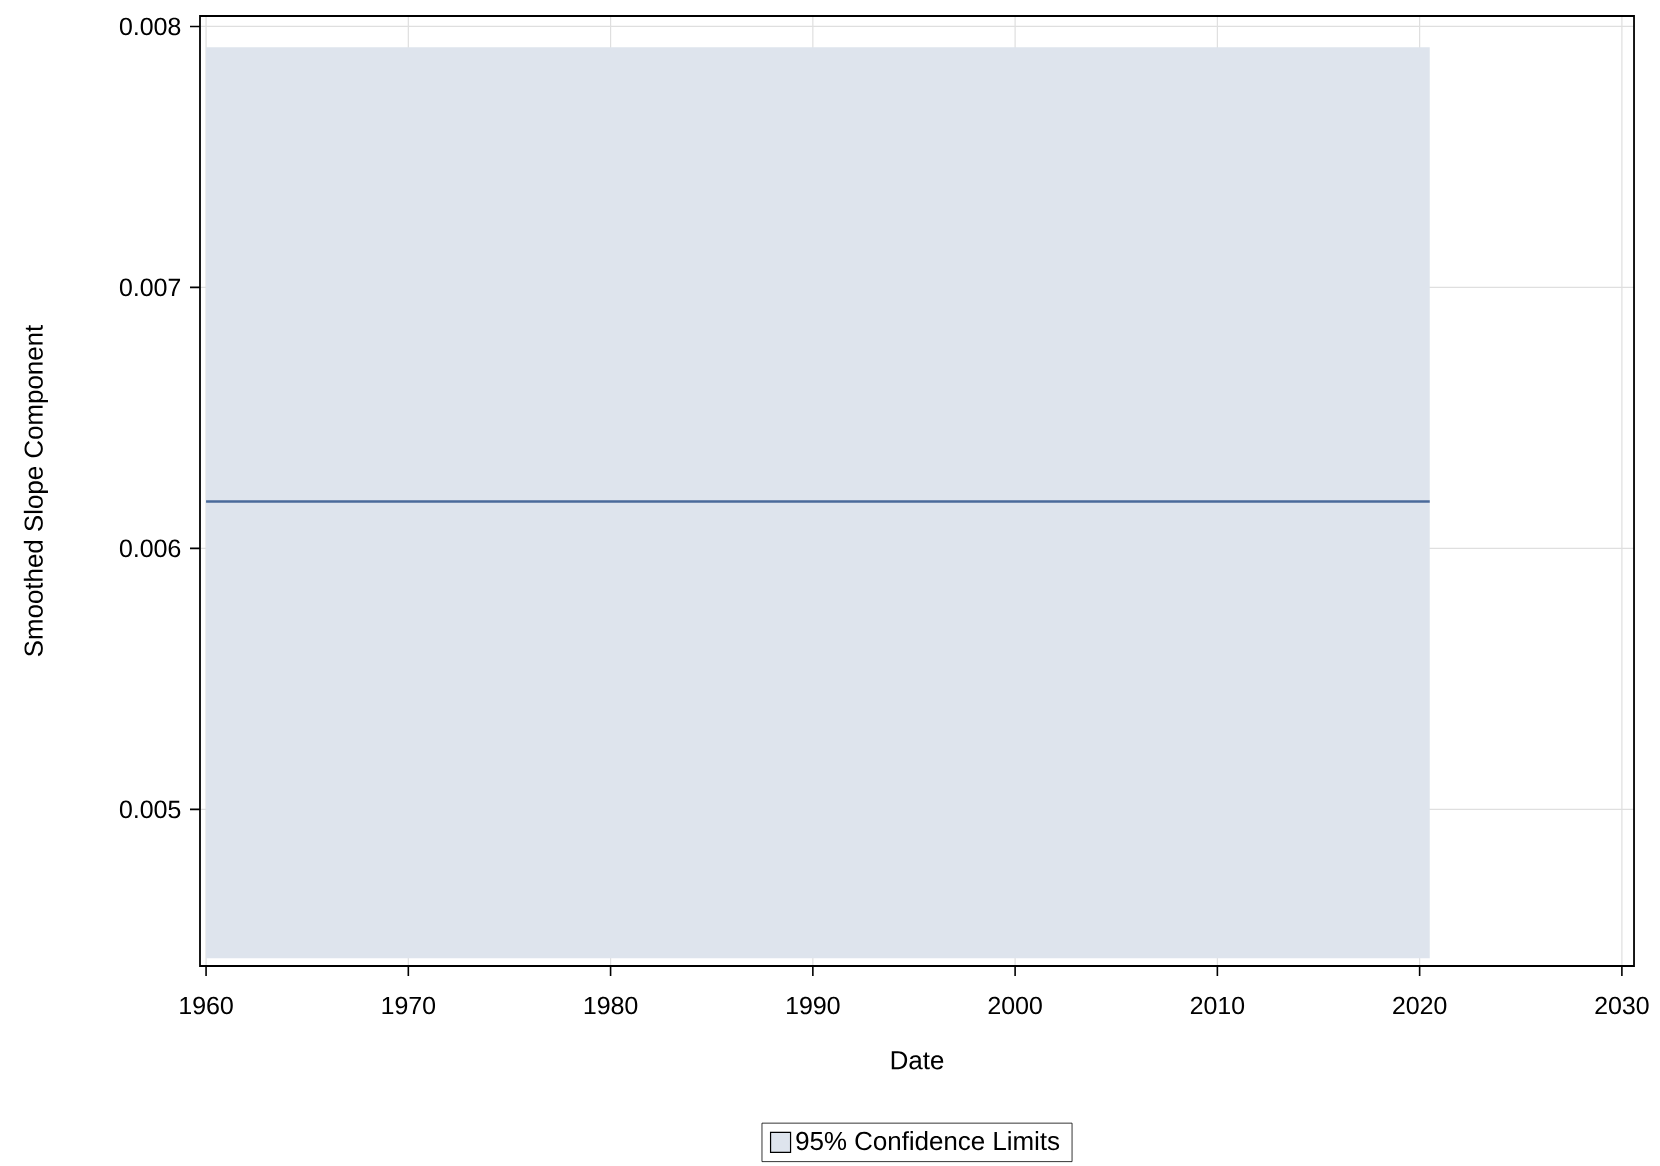 This screenshot has height=1166, width=1660. Describe the element at coordinates (1420, 1005) in the screenshot. I see `x-tick-label: 2020` at that location.